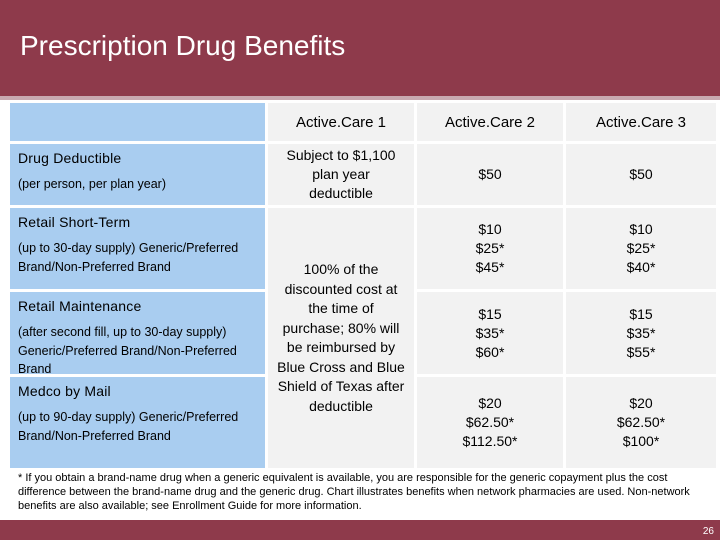 Image resolution: width=720 pixels, height=540 pixels. Describe the element at coordinates (137, 122) in the screenshot. I see `header-corner-cell` at that location.